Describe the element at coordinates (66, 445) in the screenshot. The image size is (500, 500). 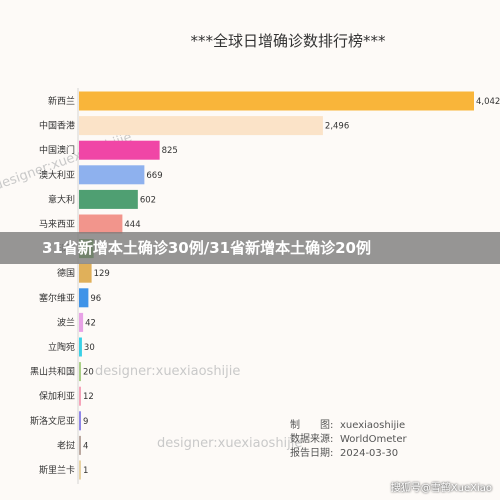
I see `category-label: 老挝` at that location.